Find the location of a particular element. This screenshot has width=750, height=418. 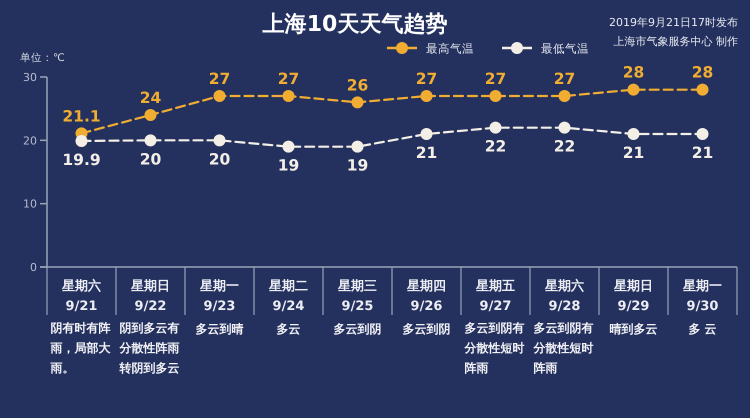

text: 阴有时有阵雨，局部大雨。 is located at coordinates (81, 348).